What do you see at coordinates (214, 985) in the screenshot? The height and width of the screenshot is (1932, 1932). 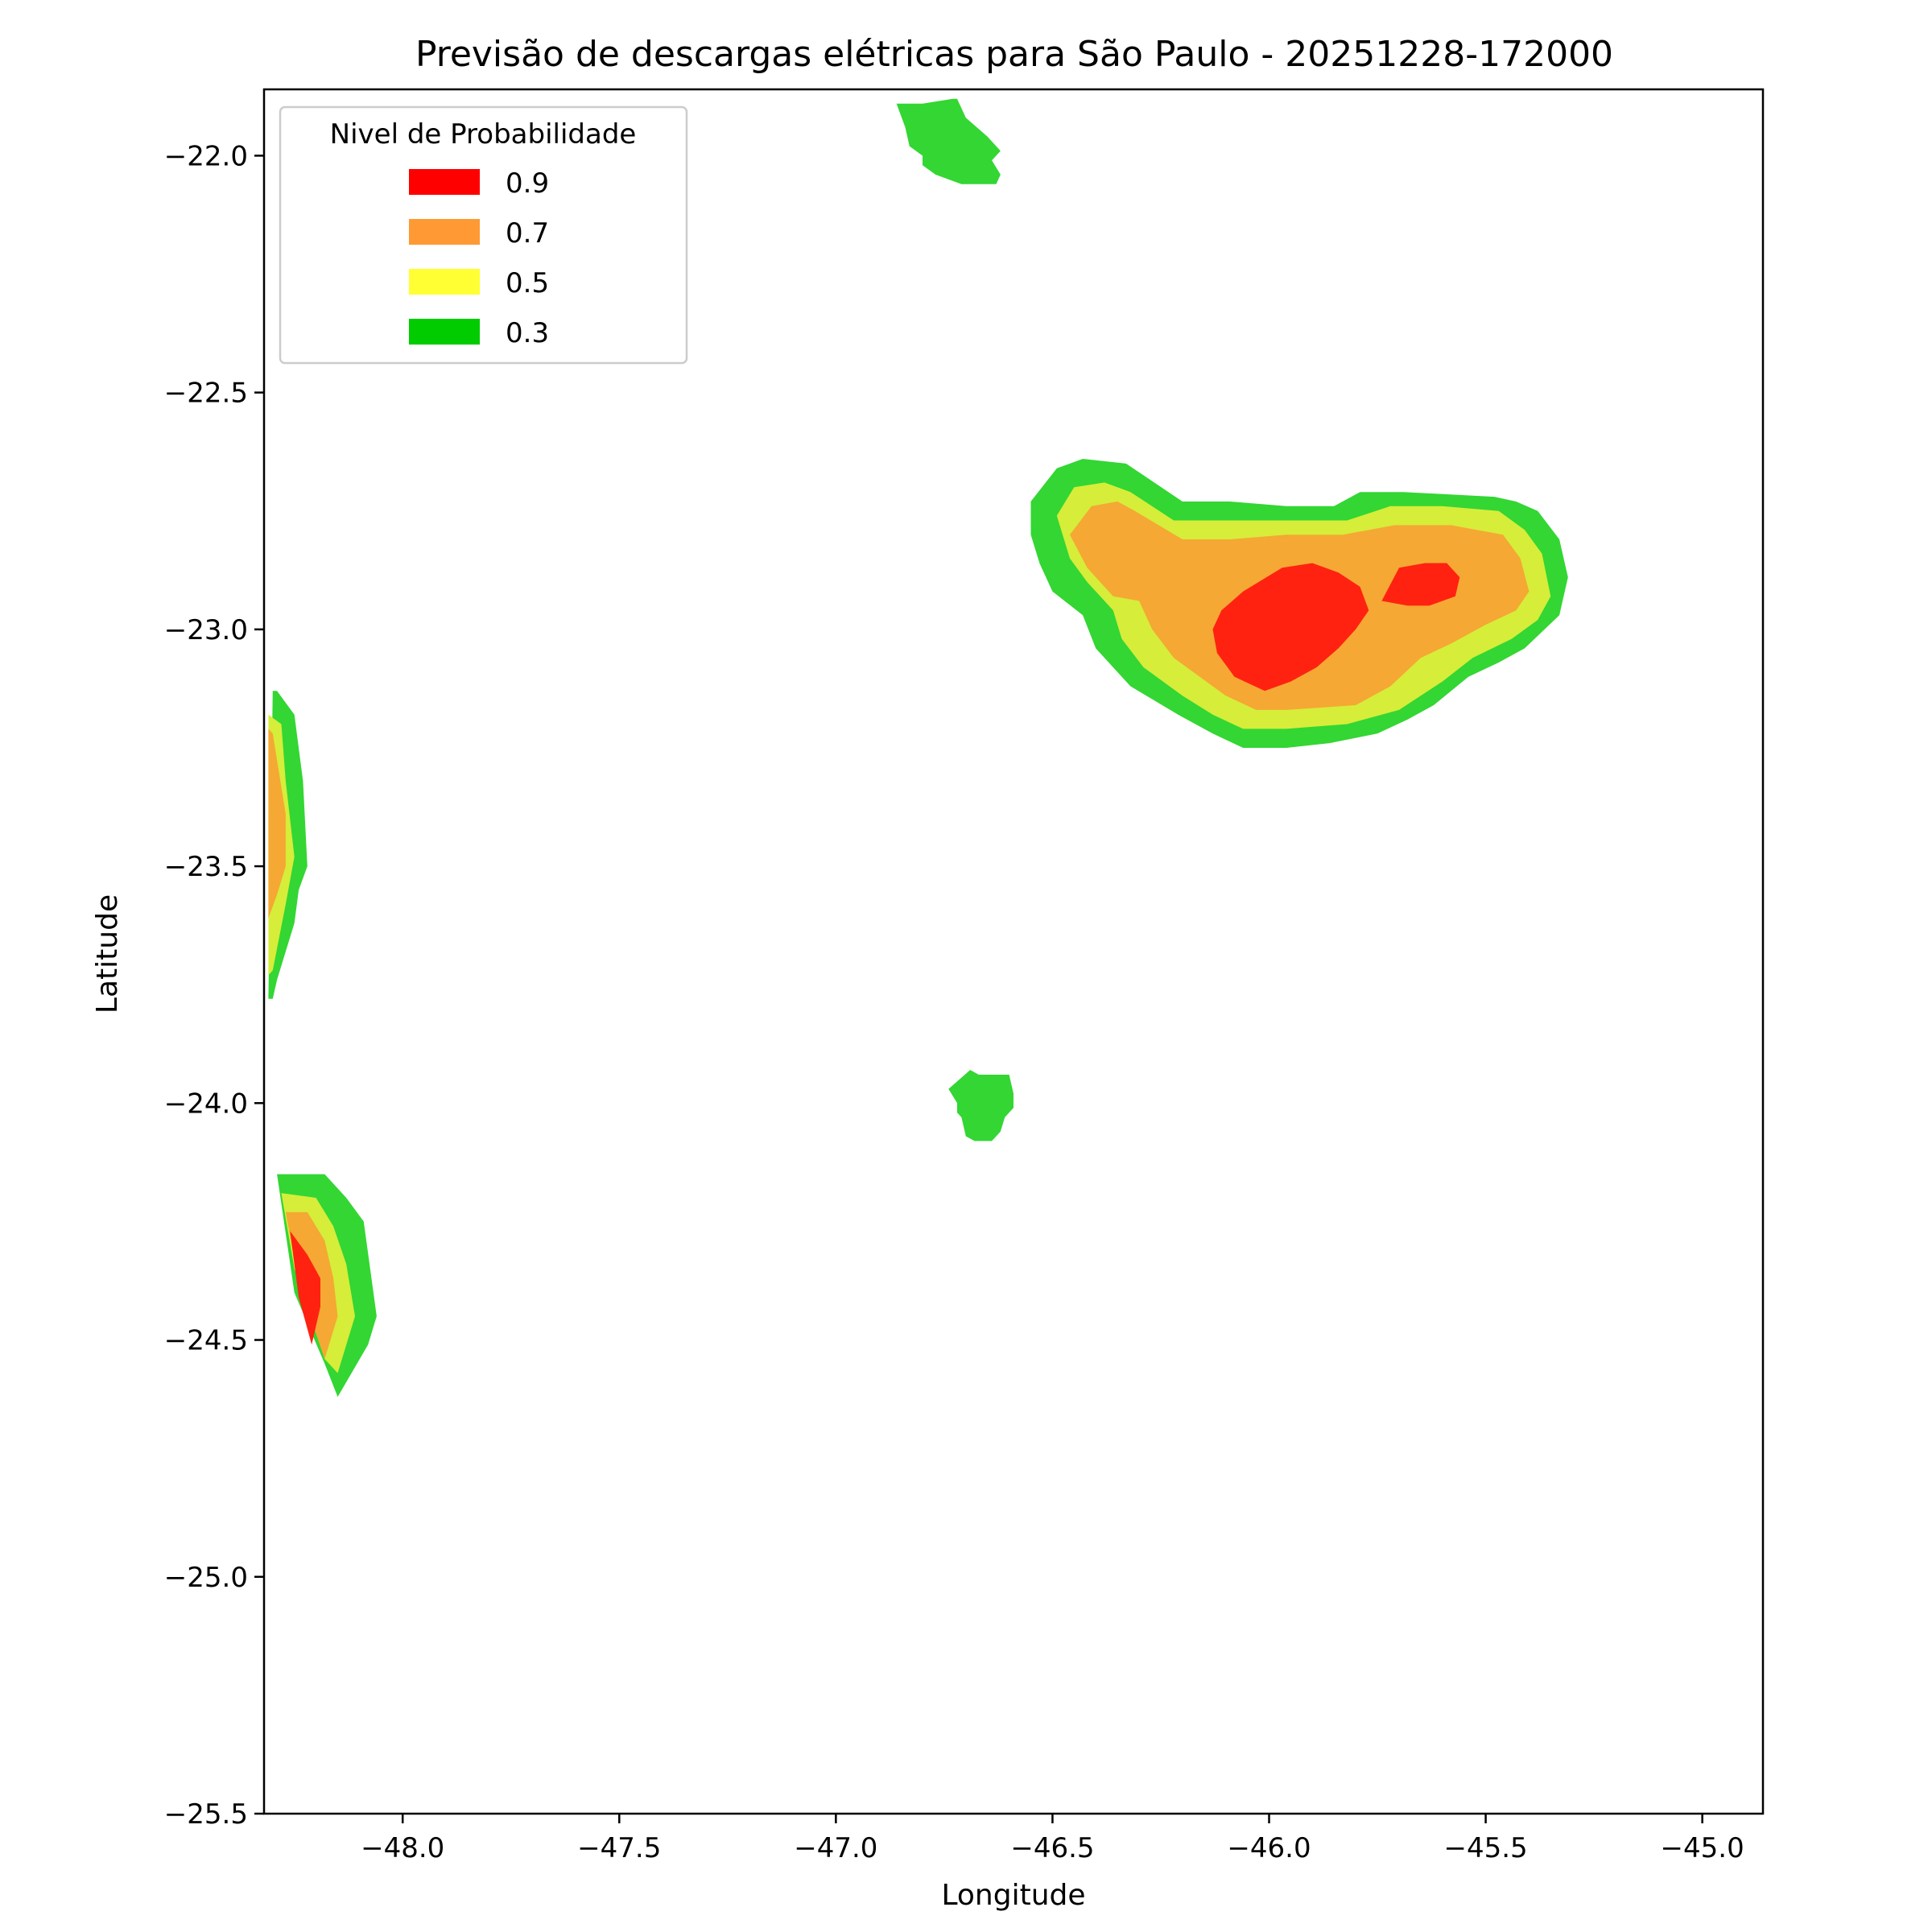 I see `y-axis: −22.0 −22.5 −23.0 −23.5 −24.0 −24.5 −25.0 −25.5` at bounding box center [214, 985].